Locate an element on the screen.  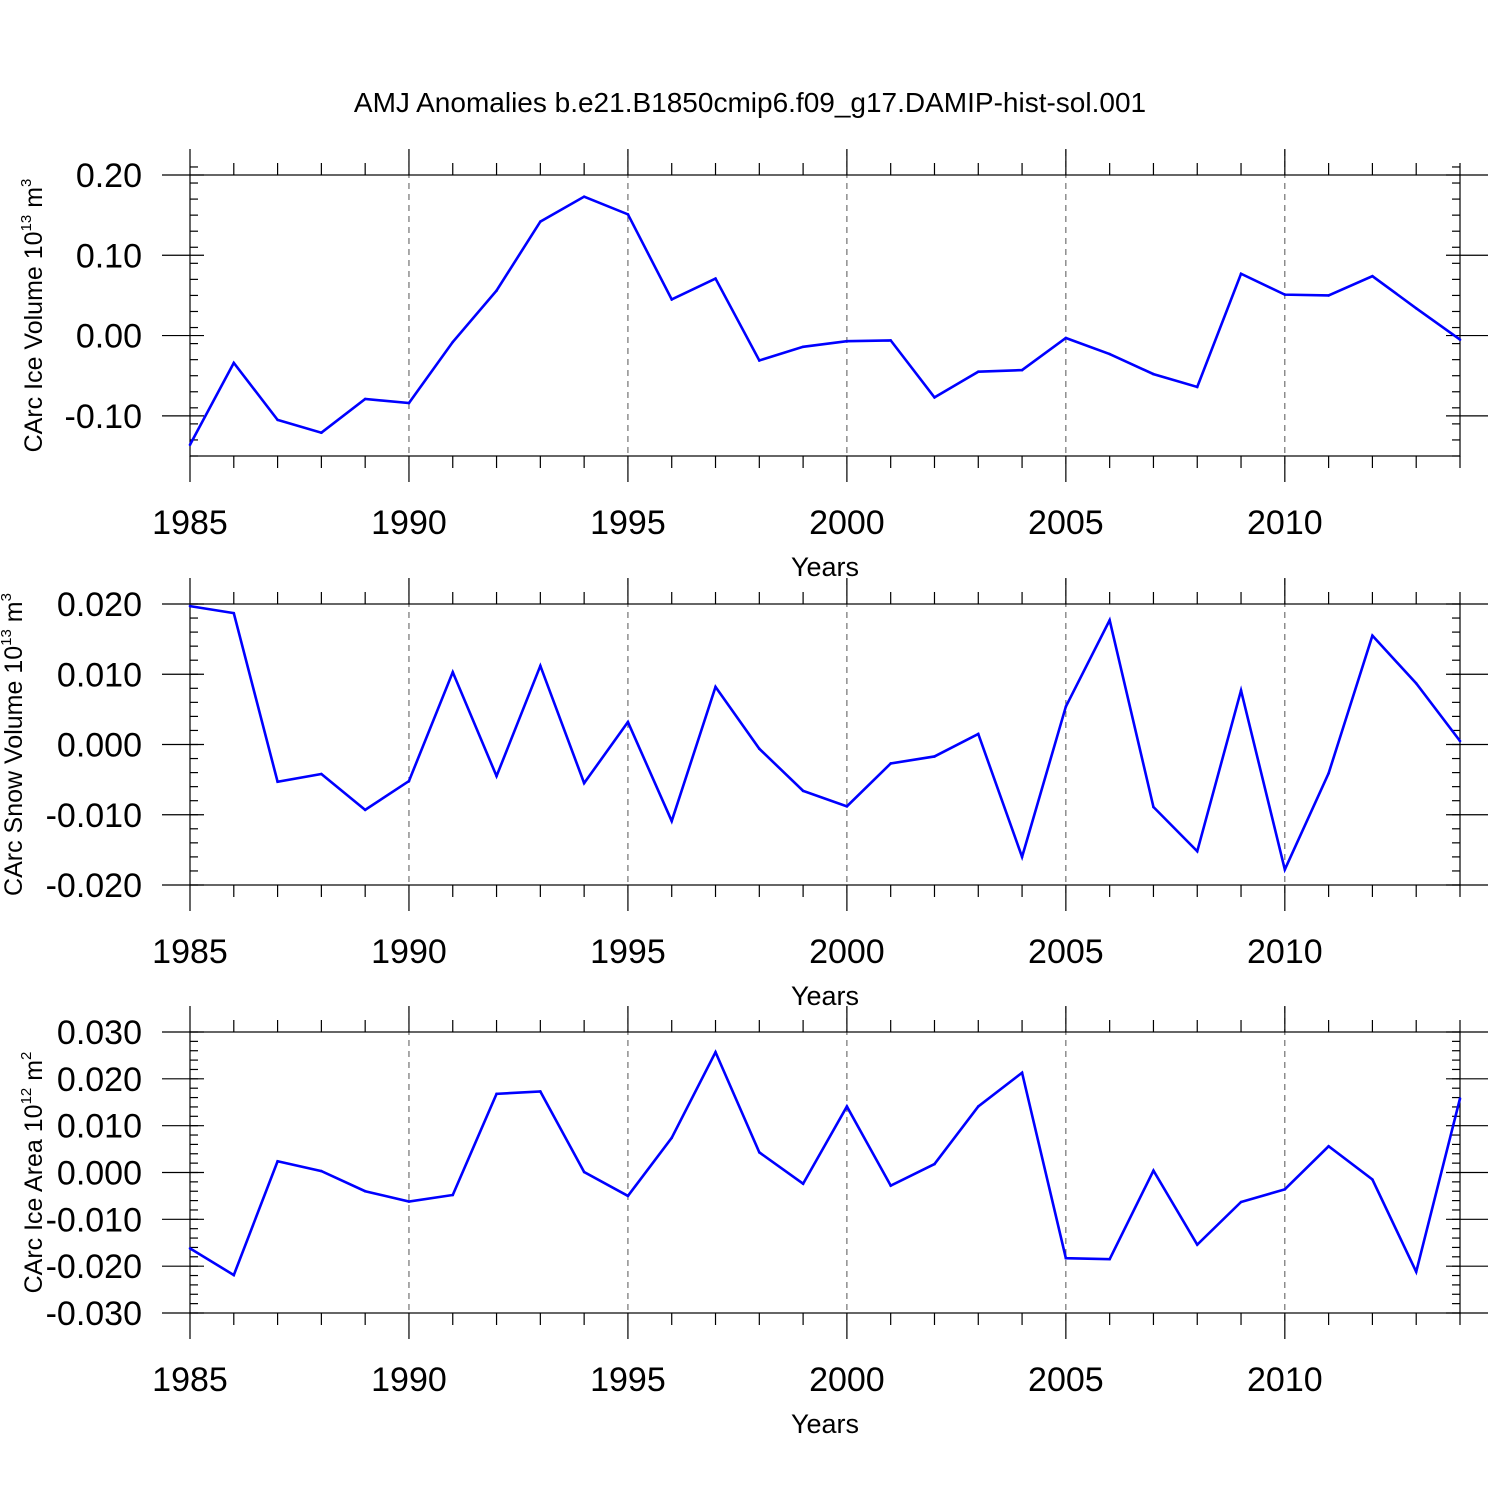
panel-3-ytick-label: 0.010 is located at coordinates (99, 1127).